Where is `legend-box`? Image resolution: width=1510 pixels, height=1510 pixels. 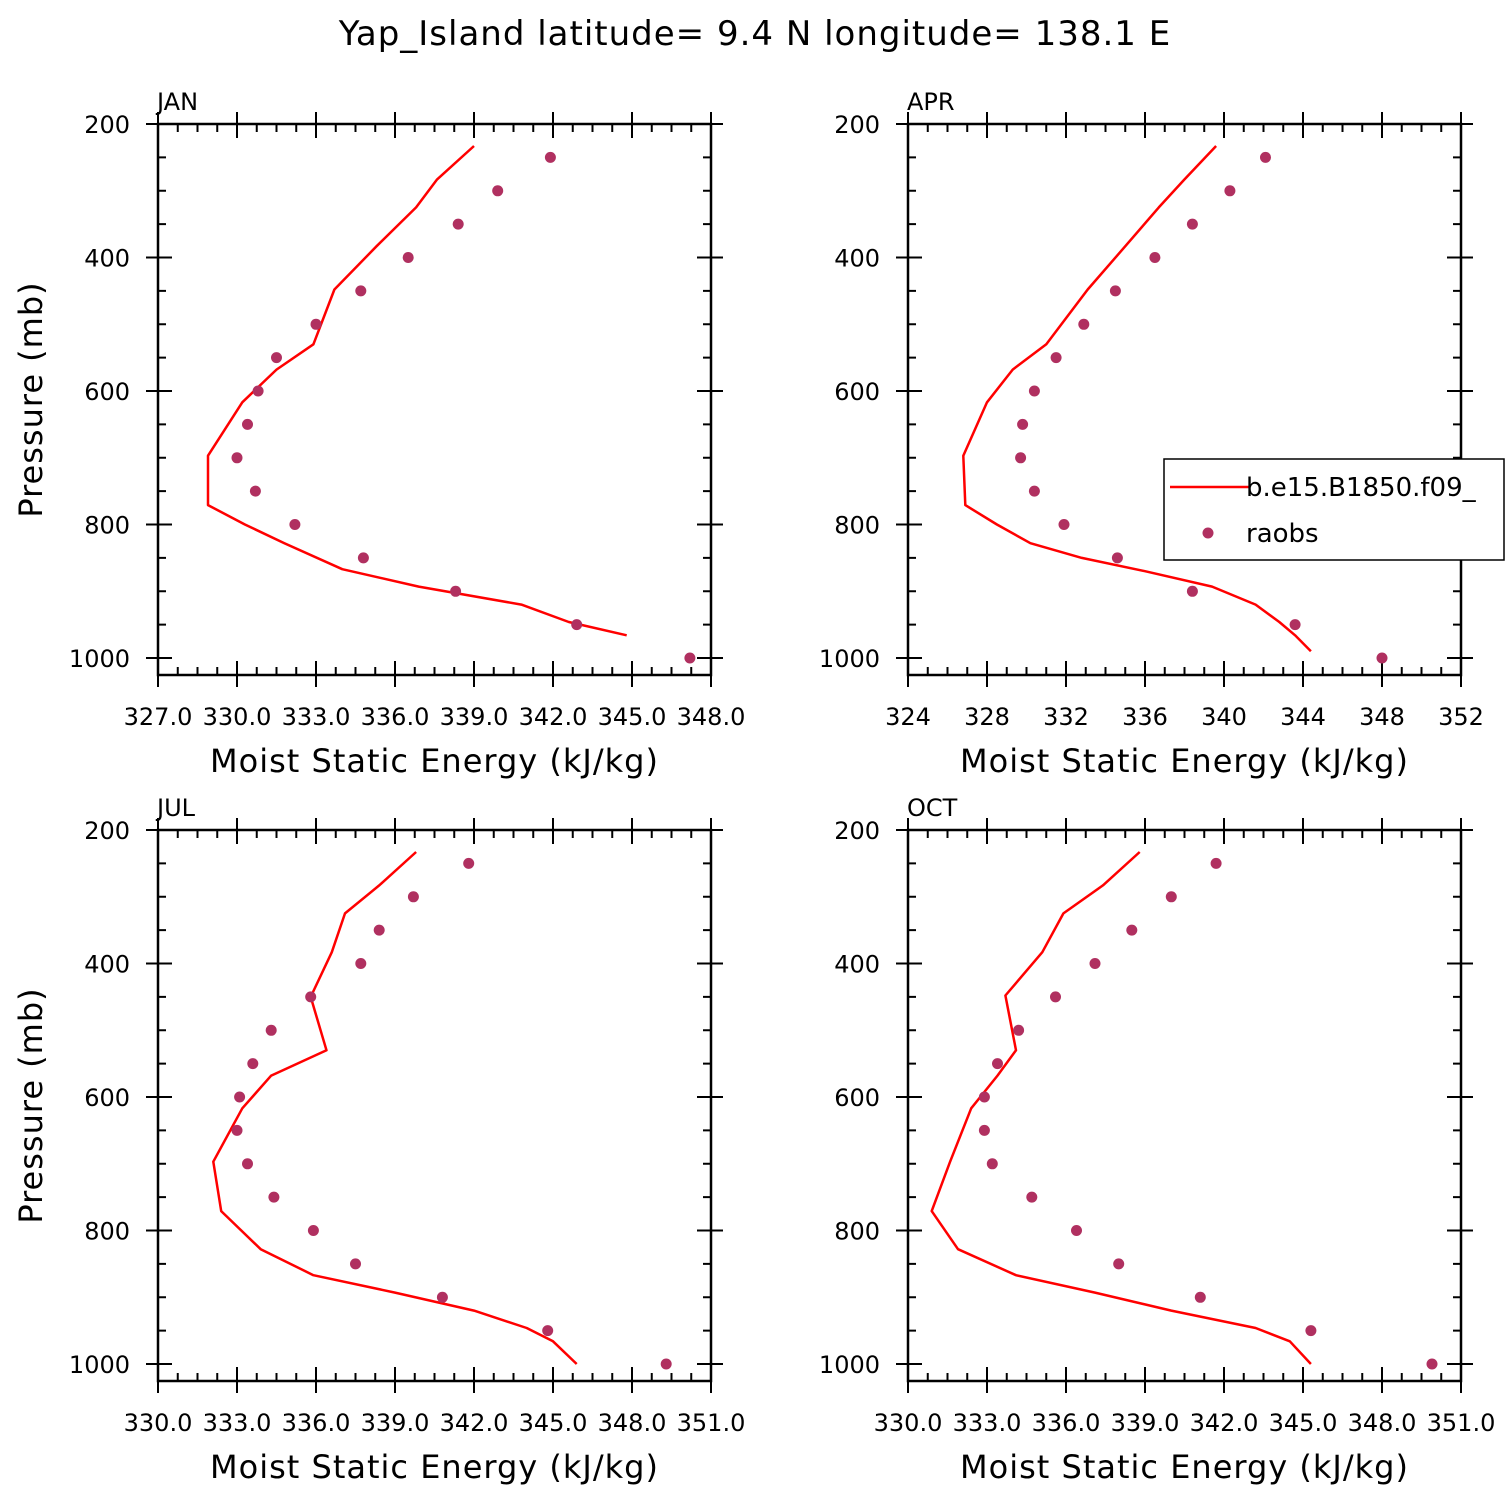
legend-box is located at coordinates (1334, 509).